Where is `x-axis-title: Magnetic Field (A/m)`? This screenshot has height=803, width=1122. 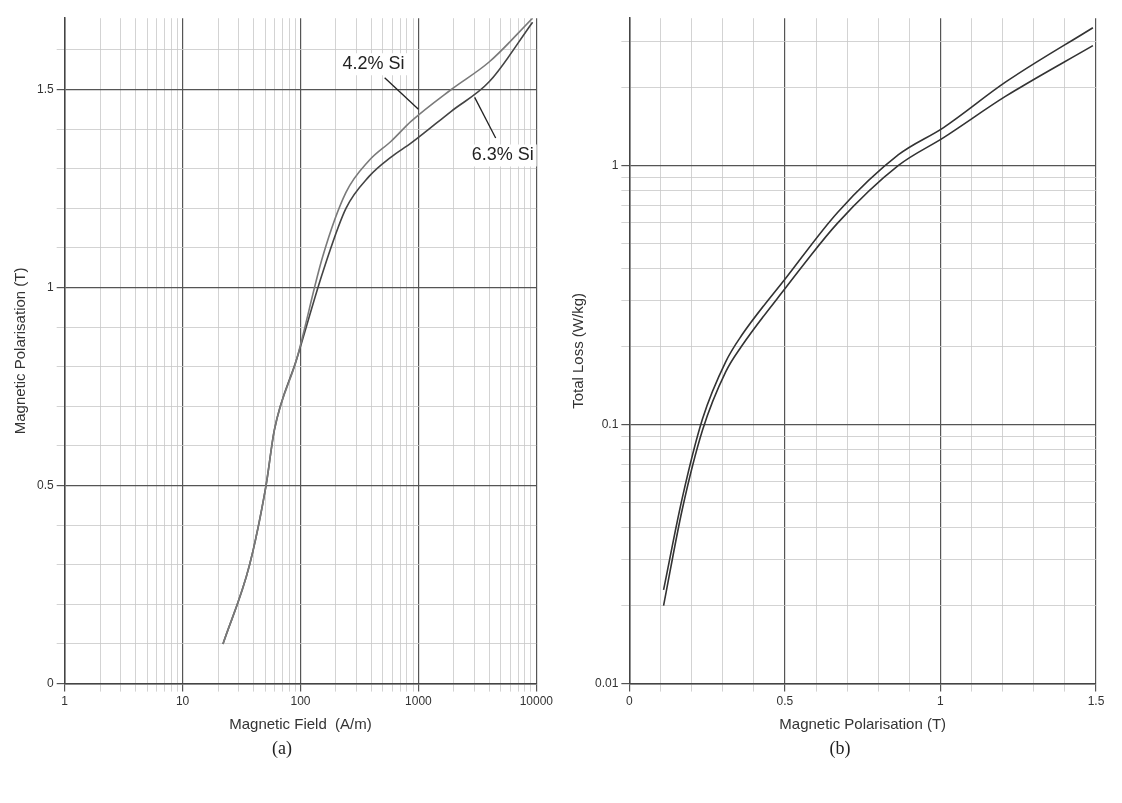
x-axis-title: Magnetic Field (A/m) is located at coordinates (300, 724).